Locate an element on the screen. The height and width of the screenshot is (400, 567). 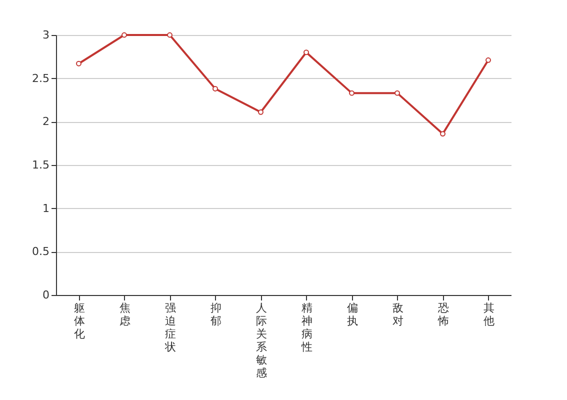
y-tick-label: 0 is located at coordinates (46, 295).